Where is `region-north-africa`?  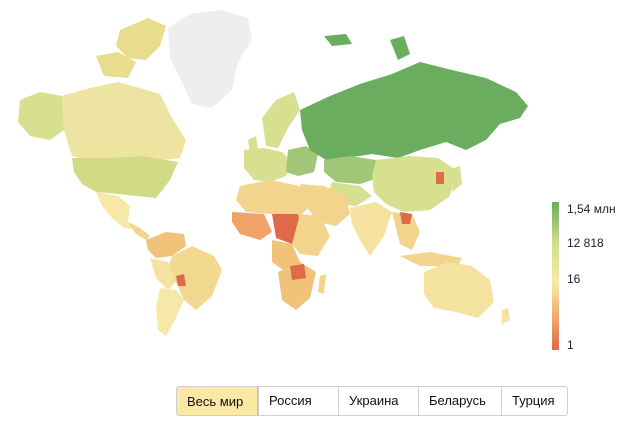
region-north-africa is located at coordinates (273, 198).